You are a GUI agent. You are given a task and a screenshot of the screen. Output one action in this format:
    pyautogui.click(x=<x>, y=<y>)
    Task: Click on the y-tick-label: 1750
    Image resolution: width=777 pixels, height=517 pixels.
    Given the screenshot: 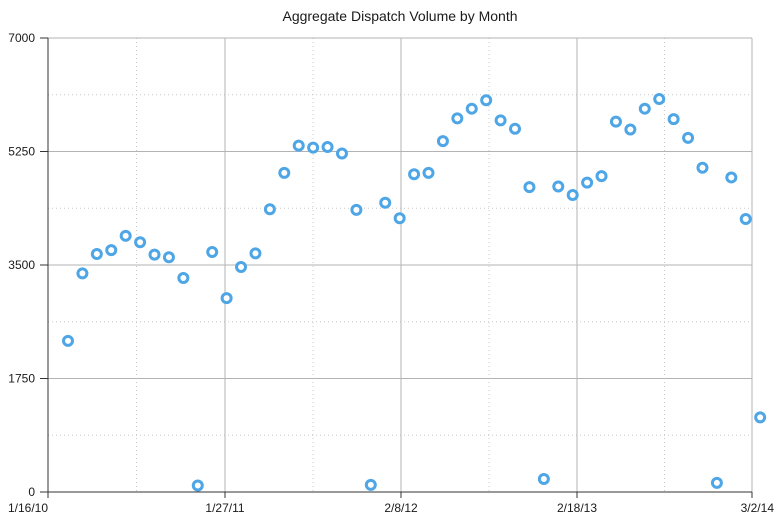 What is the action you would take?
    pyautogui.click(x=21, y=379)
    